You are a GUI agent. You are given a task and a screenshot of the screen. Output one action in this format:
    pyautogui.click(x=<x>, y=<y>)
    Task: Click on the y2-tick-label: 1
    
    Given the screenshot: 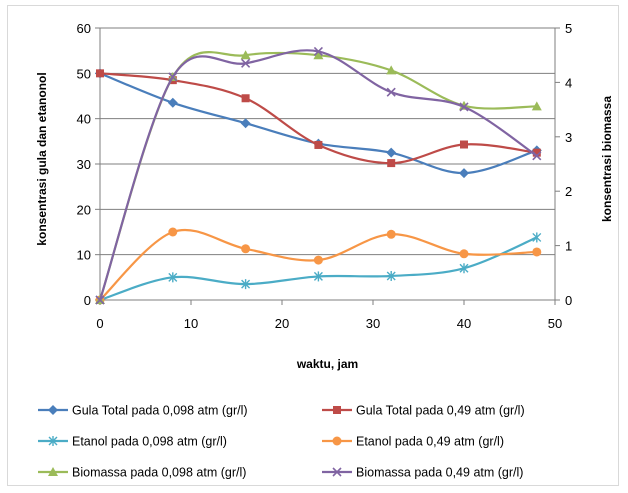 What is the action you would take?
    pyautogui.click(x=568, y=246)
    